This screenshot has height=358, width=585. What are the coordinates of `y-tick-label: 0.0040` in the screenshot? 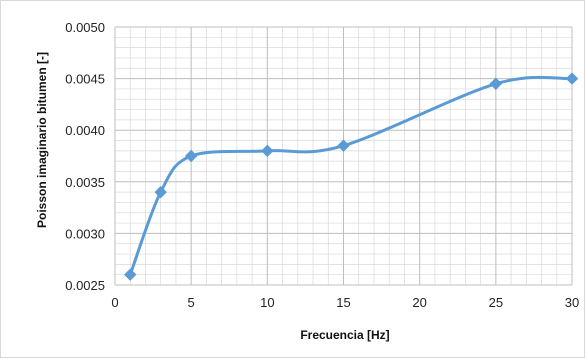 It's located at (85, 130).